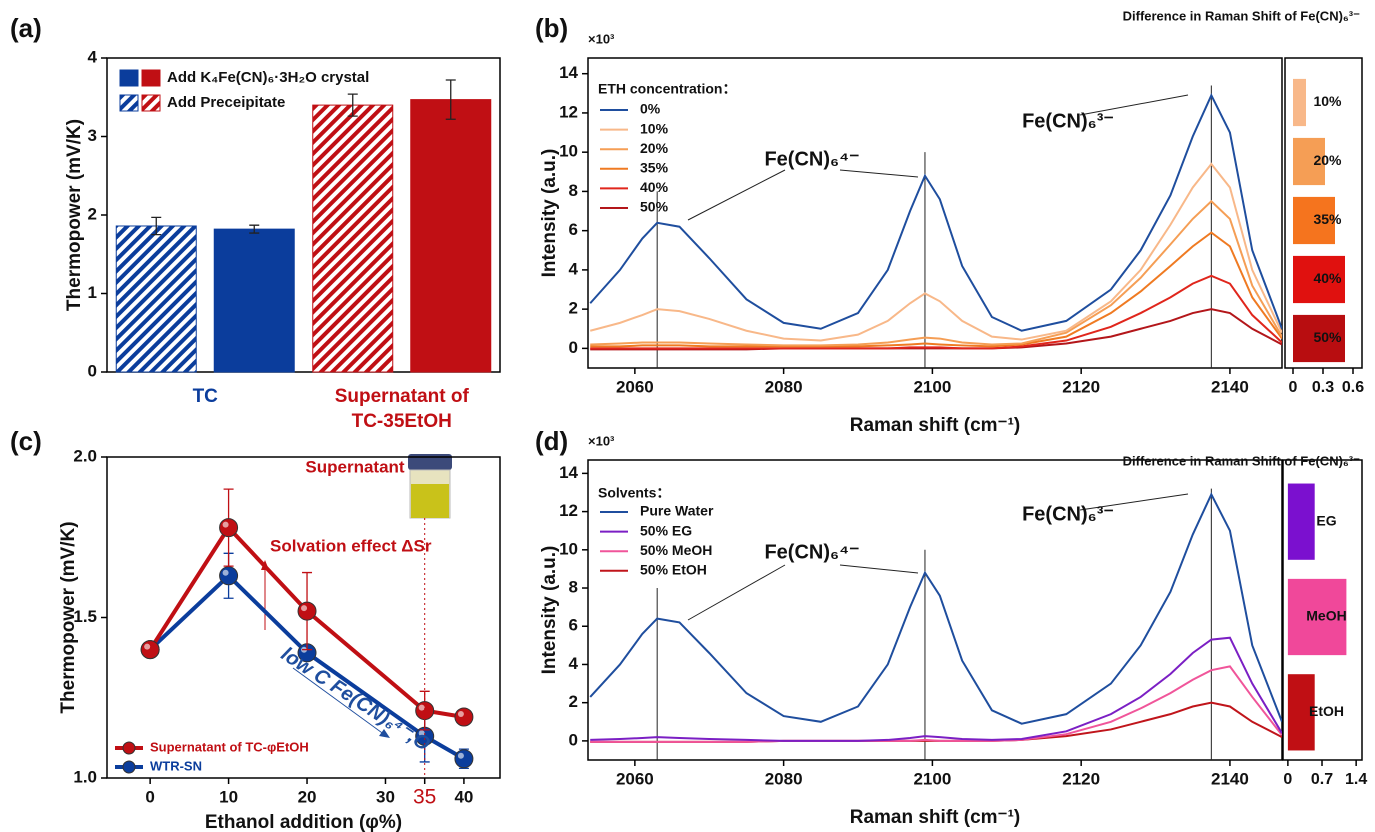  What do you see at coordinates (573, 229) in the screenshot?
I see `y-tick-label: 6` at bounding box center [573, 229].